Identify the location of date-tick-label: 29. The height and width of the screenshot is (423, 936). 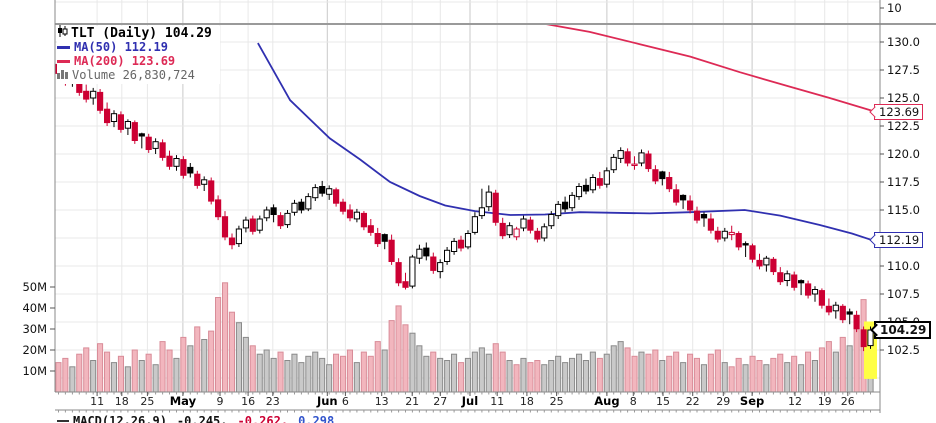
(723, 401).